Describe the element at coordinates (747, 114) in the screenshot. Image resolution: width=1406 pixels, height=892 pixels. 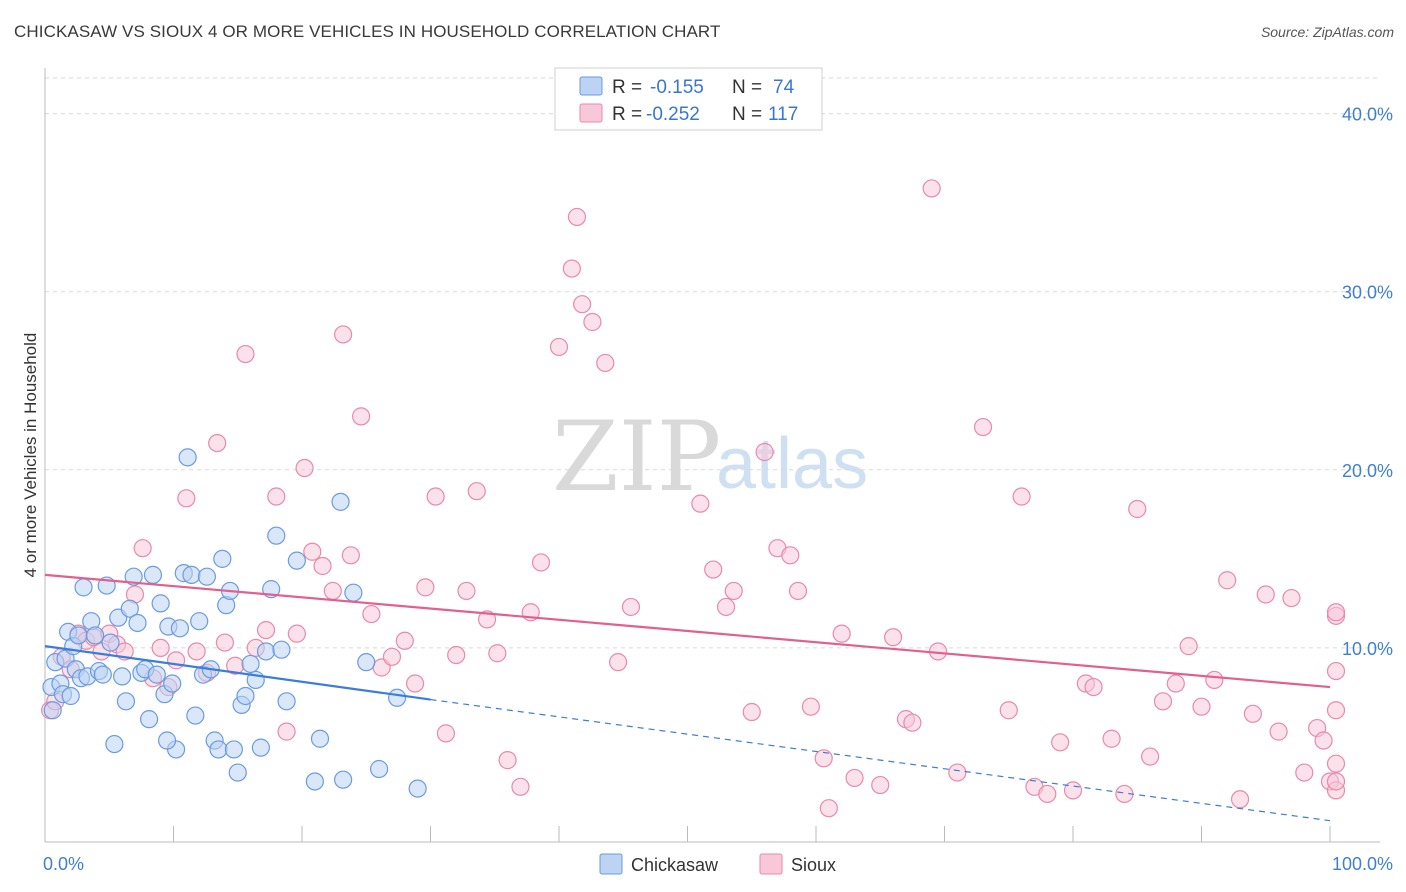
I see `legend-n-label-sioux: N =` at that location.